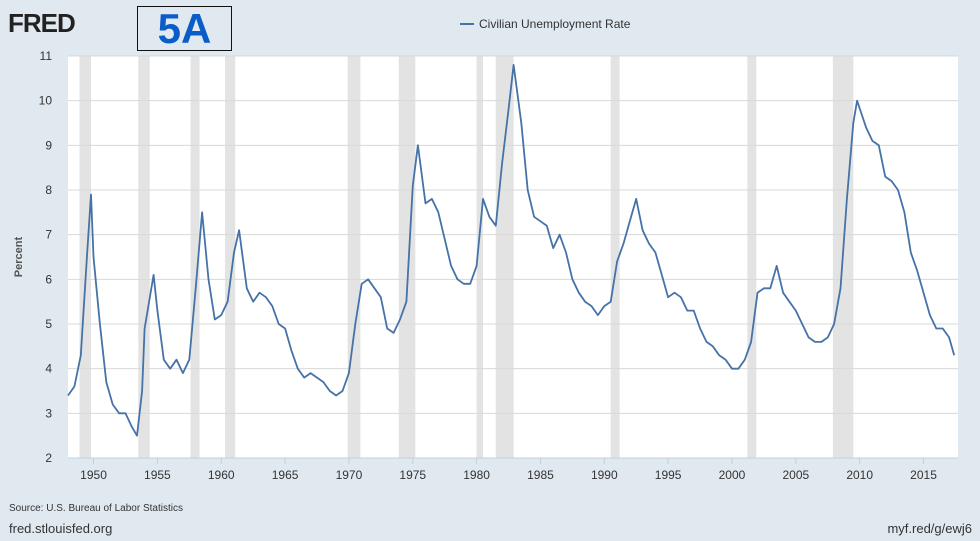 The image size is (980, 541). Describe the element at coordinates (48, 413) in the screenshot. I see `y-tick-label: 3` at that location.